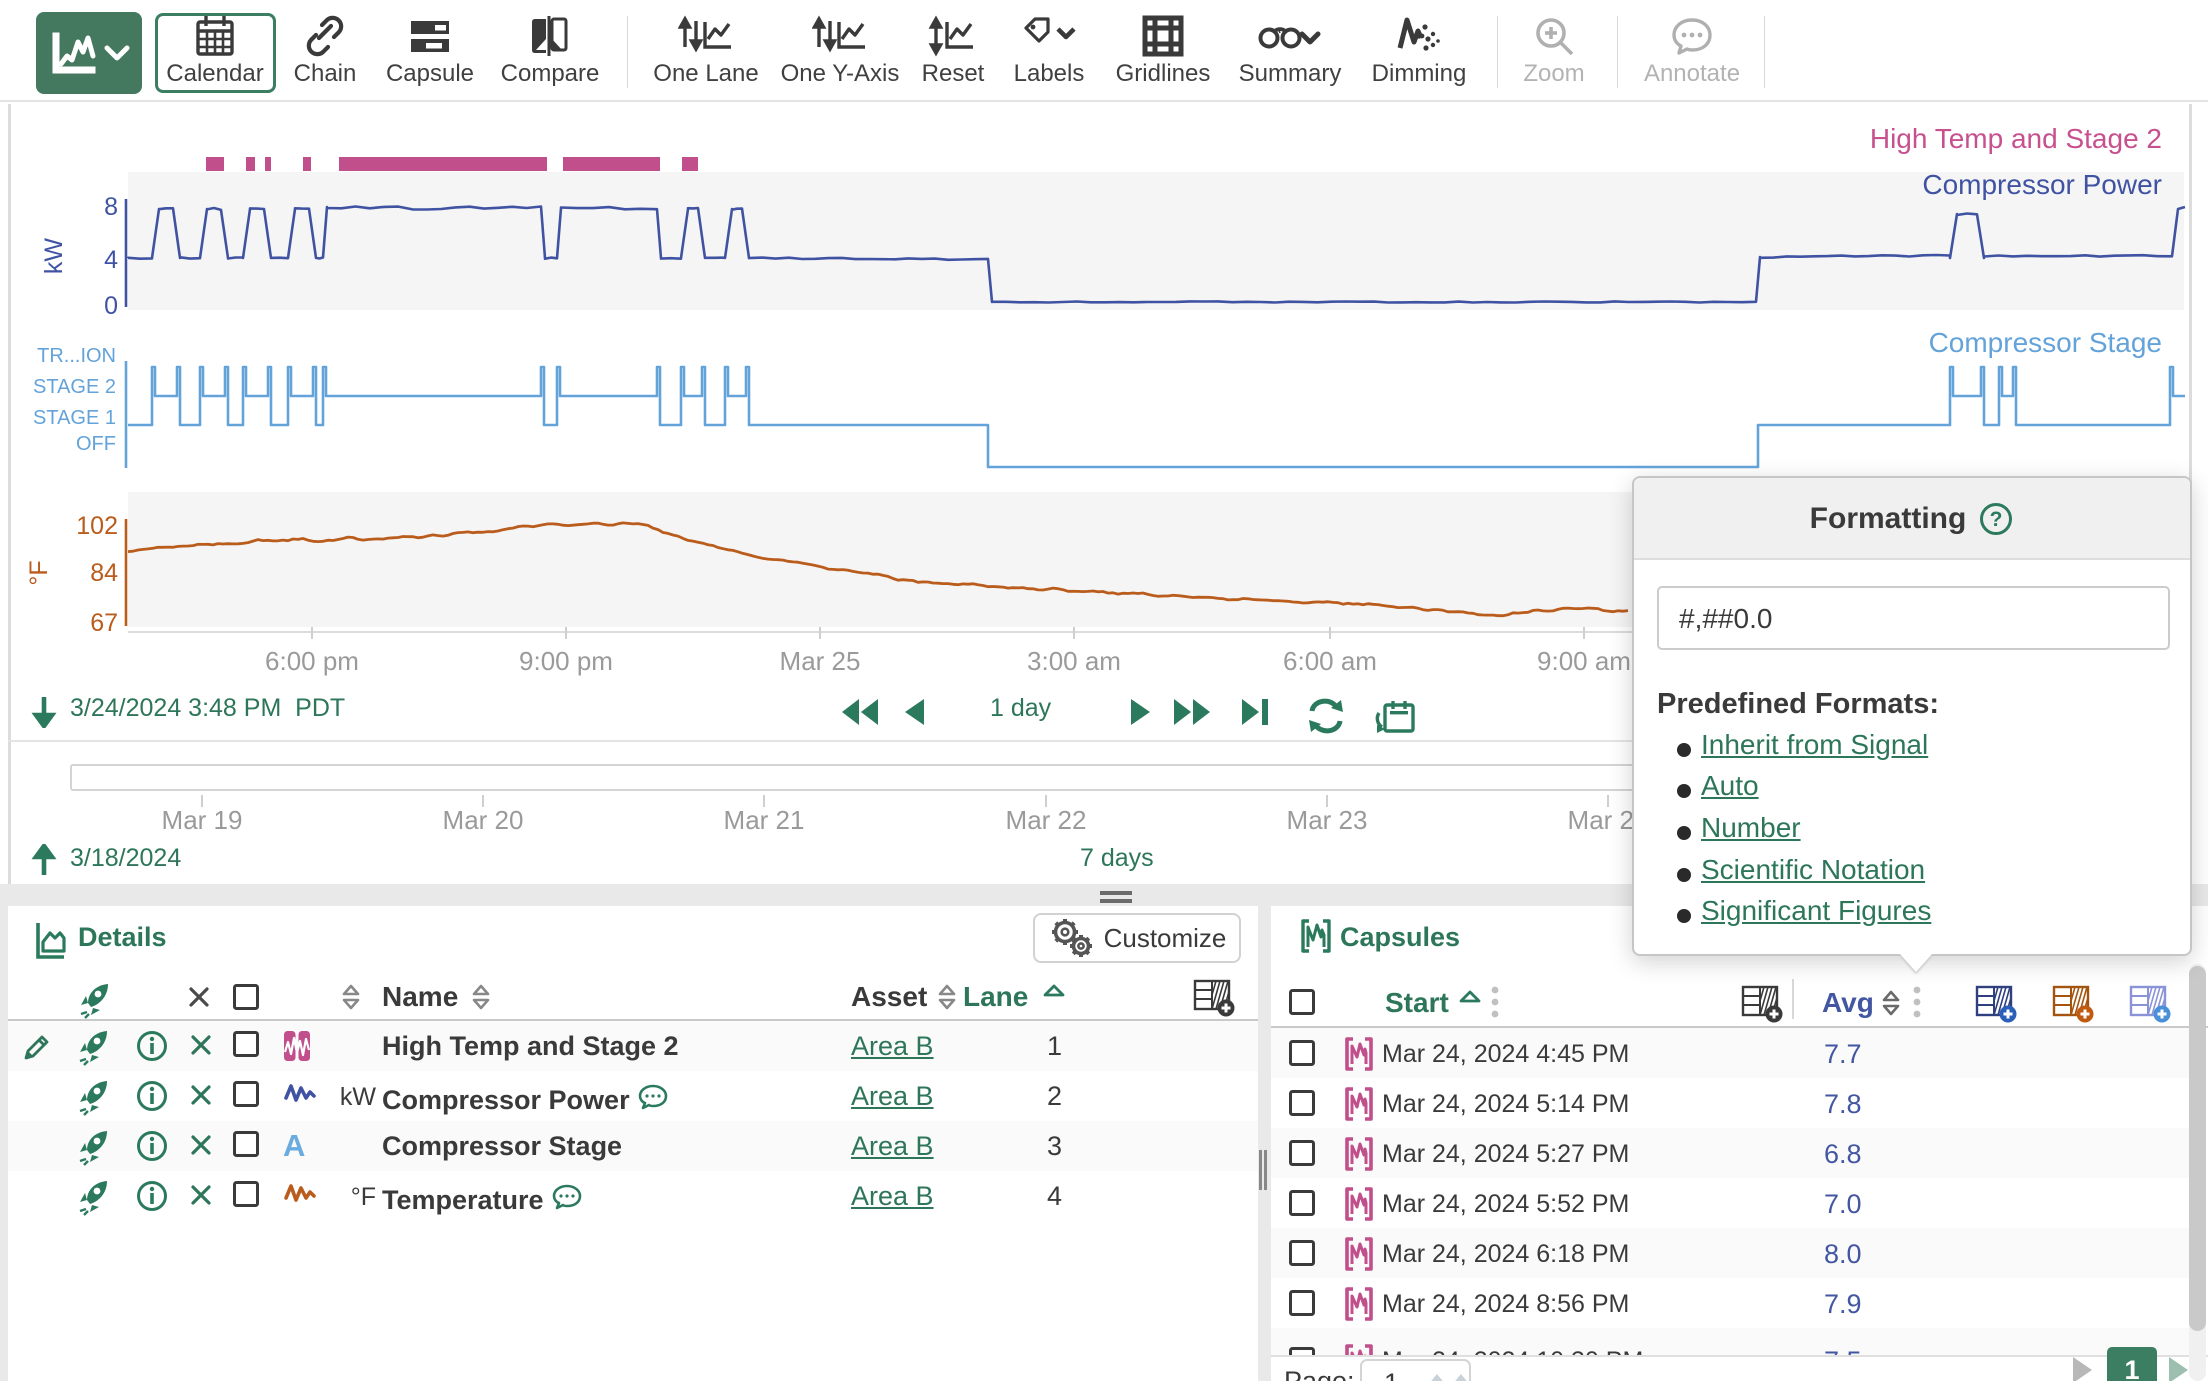  What do you see at coordinates (104, 573) in the screenshot?
I see `svg-text: 84` at bounding box center [104, 573].